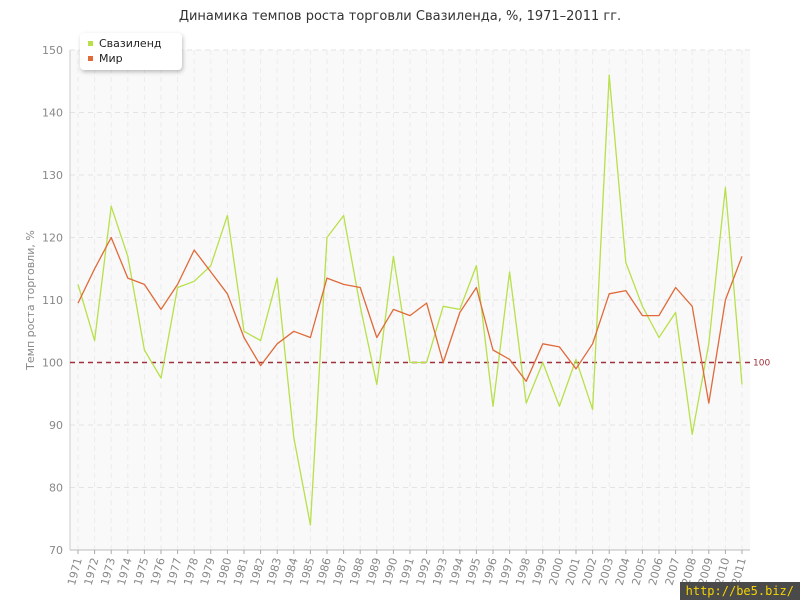  Describe the element at coordinates (761, 364) in the screenshot. I see `reference-line-label: 100` at that location.